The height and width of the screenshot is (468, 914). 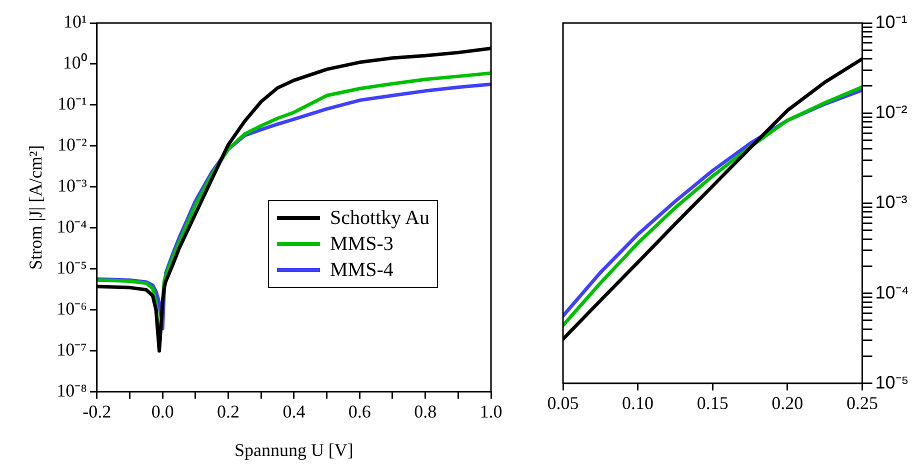 What do you see at coordinates (74, 62) in the screenshot?
I see `y-tick-label: 10⁰` at bounding box center [74, 62].